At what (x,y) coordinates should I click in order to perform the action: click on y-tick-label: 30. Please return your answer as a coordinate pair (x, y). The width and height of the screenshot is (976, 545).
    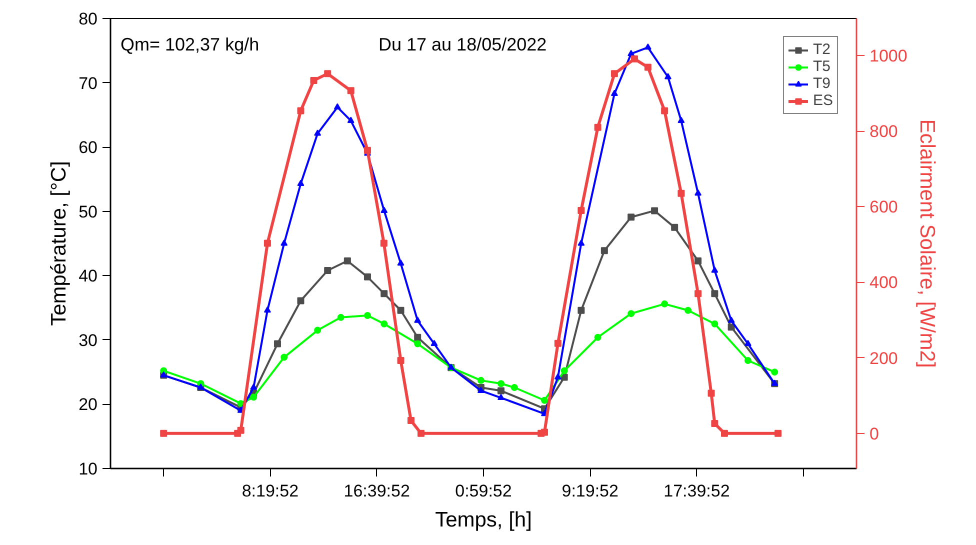
    Looking at the image, I should click on (88, 340).